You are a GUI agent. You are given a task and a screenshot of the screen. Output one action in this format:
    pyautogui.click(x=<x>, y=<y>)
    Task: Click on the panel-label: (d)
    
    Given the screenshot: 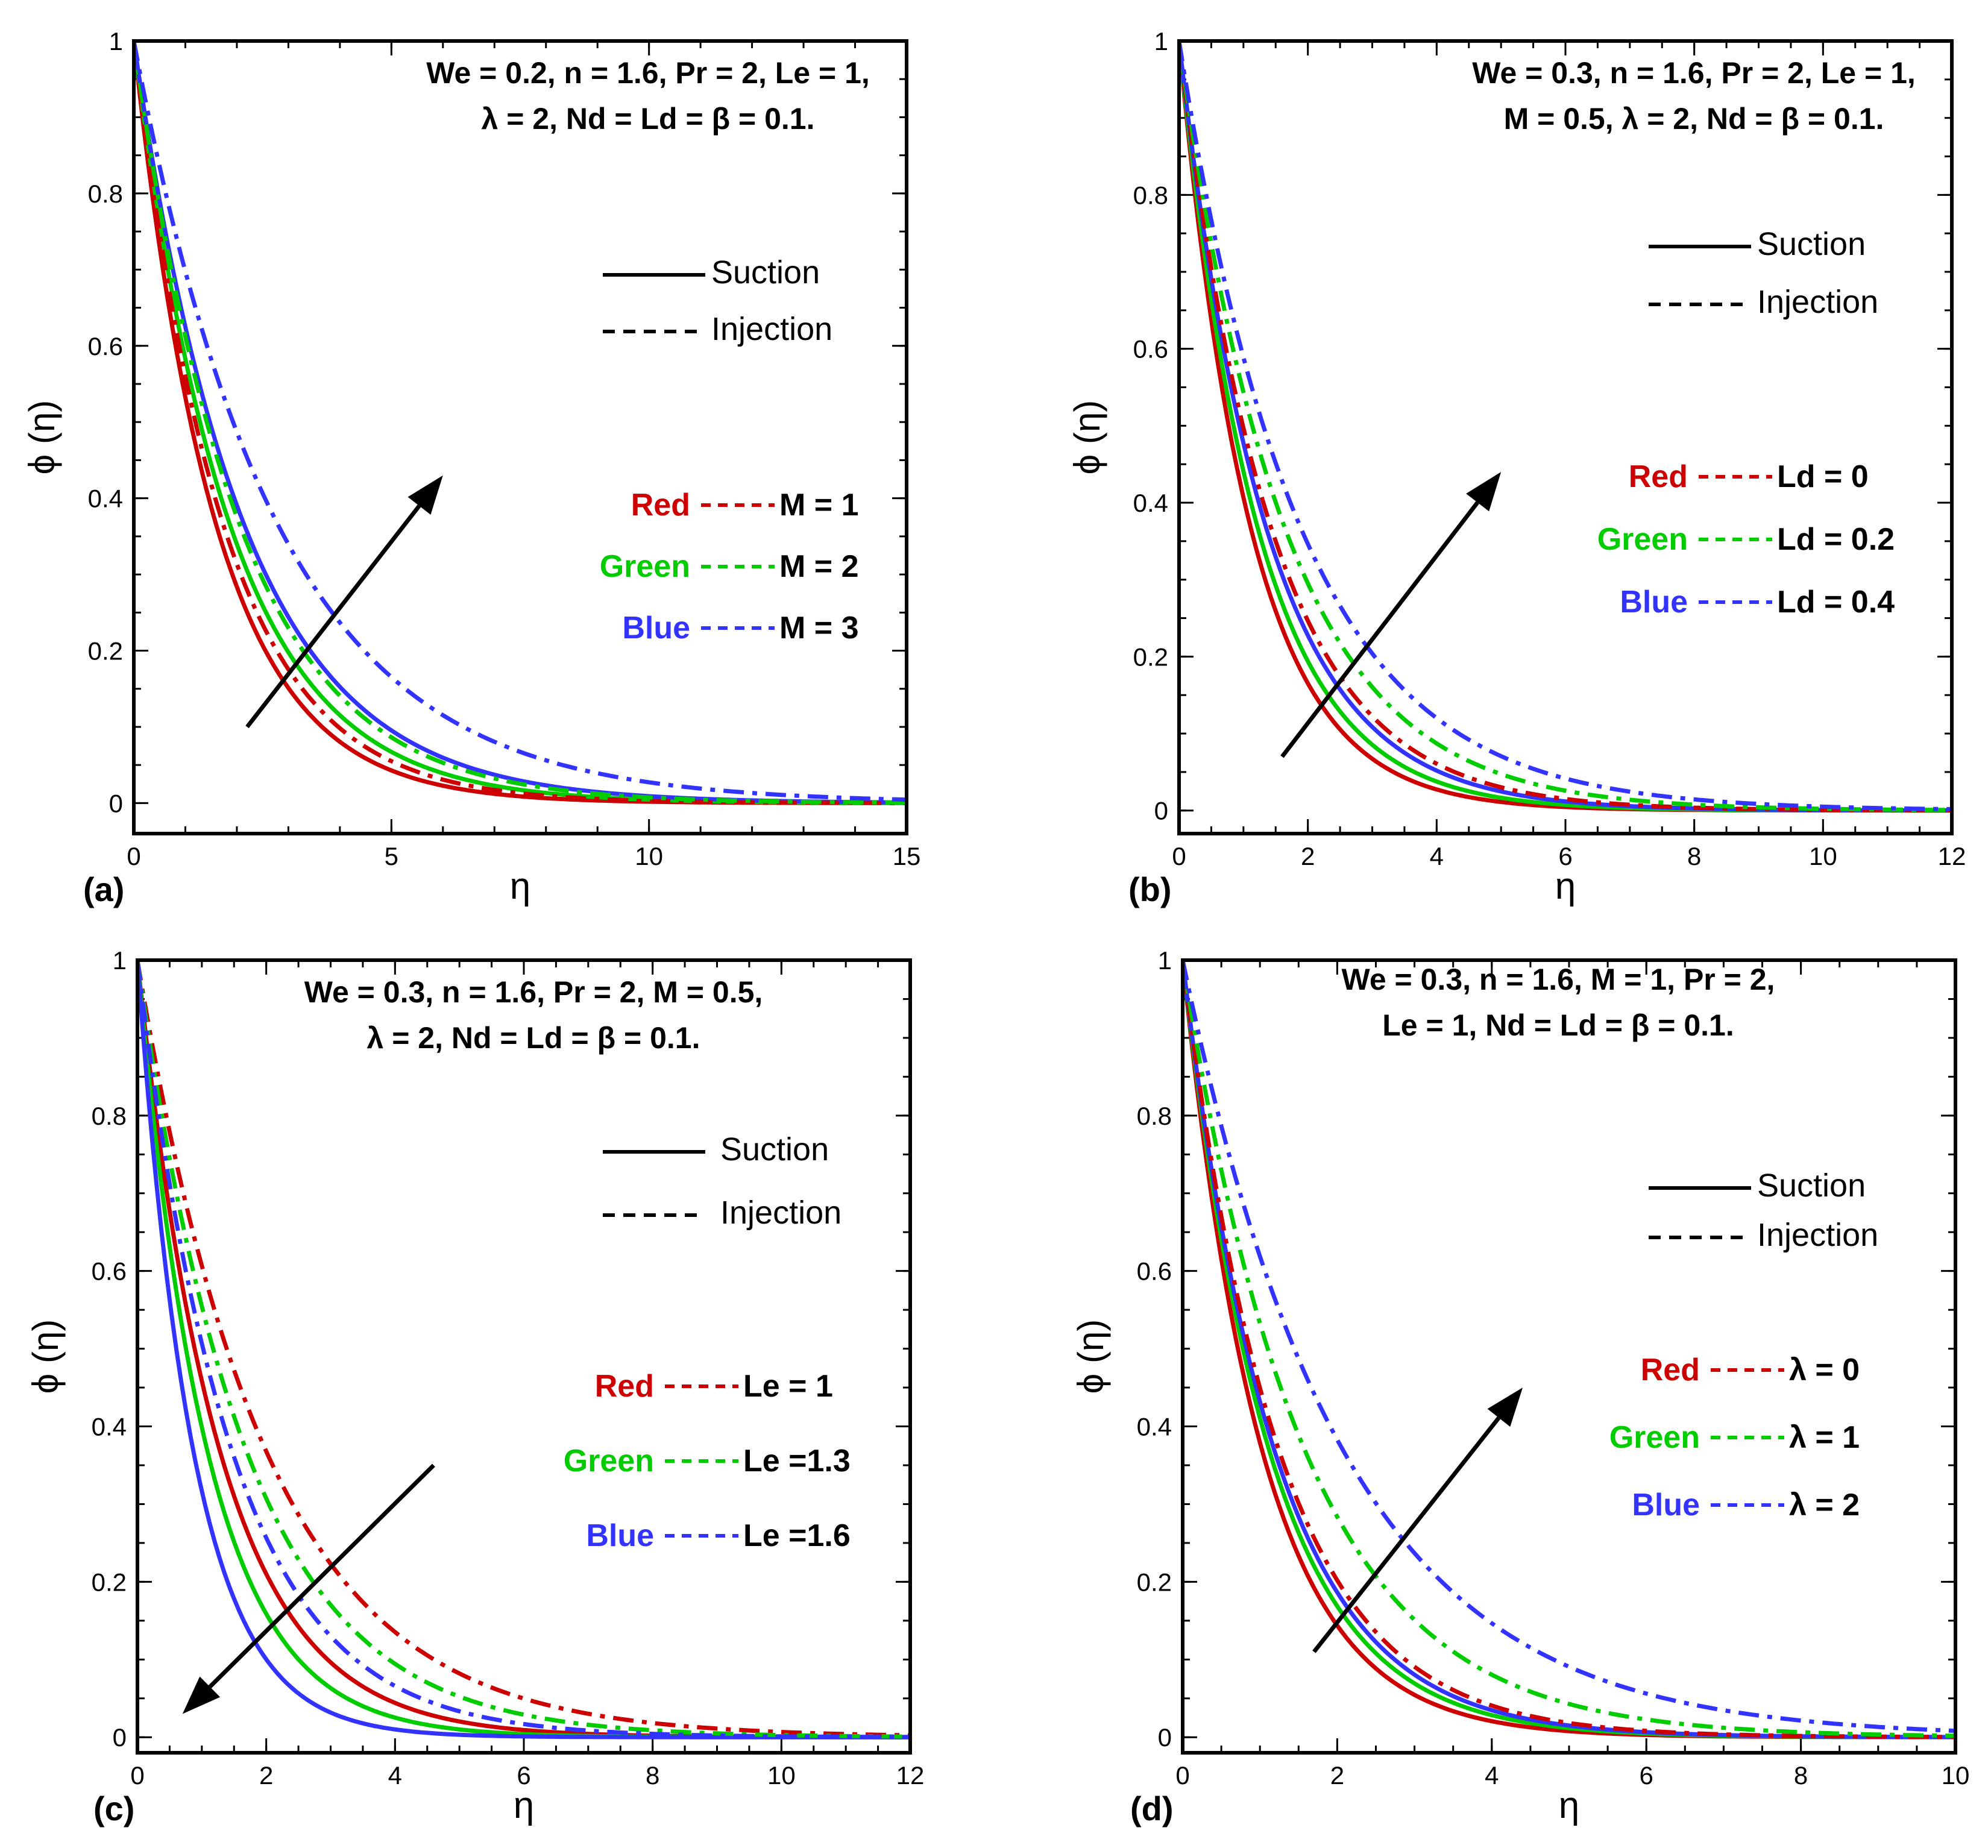 What is the action you would take?
    pyautogui.click(x=1152, y=1809)
    